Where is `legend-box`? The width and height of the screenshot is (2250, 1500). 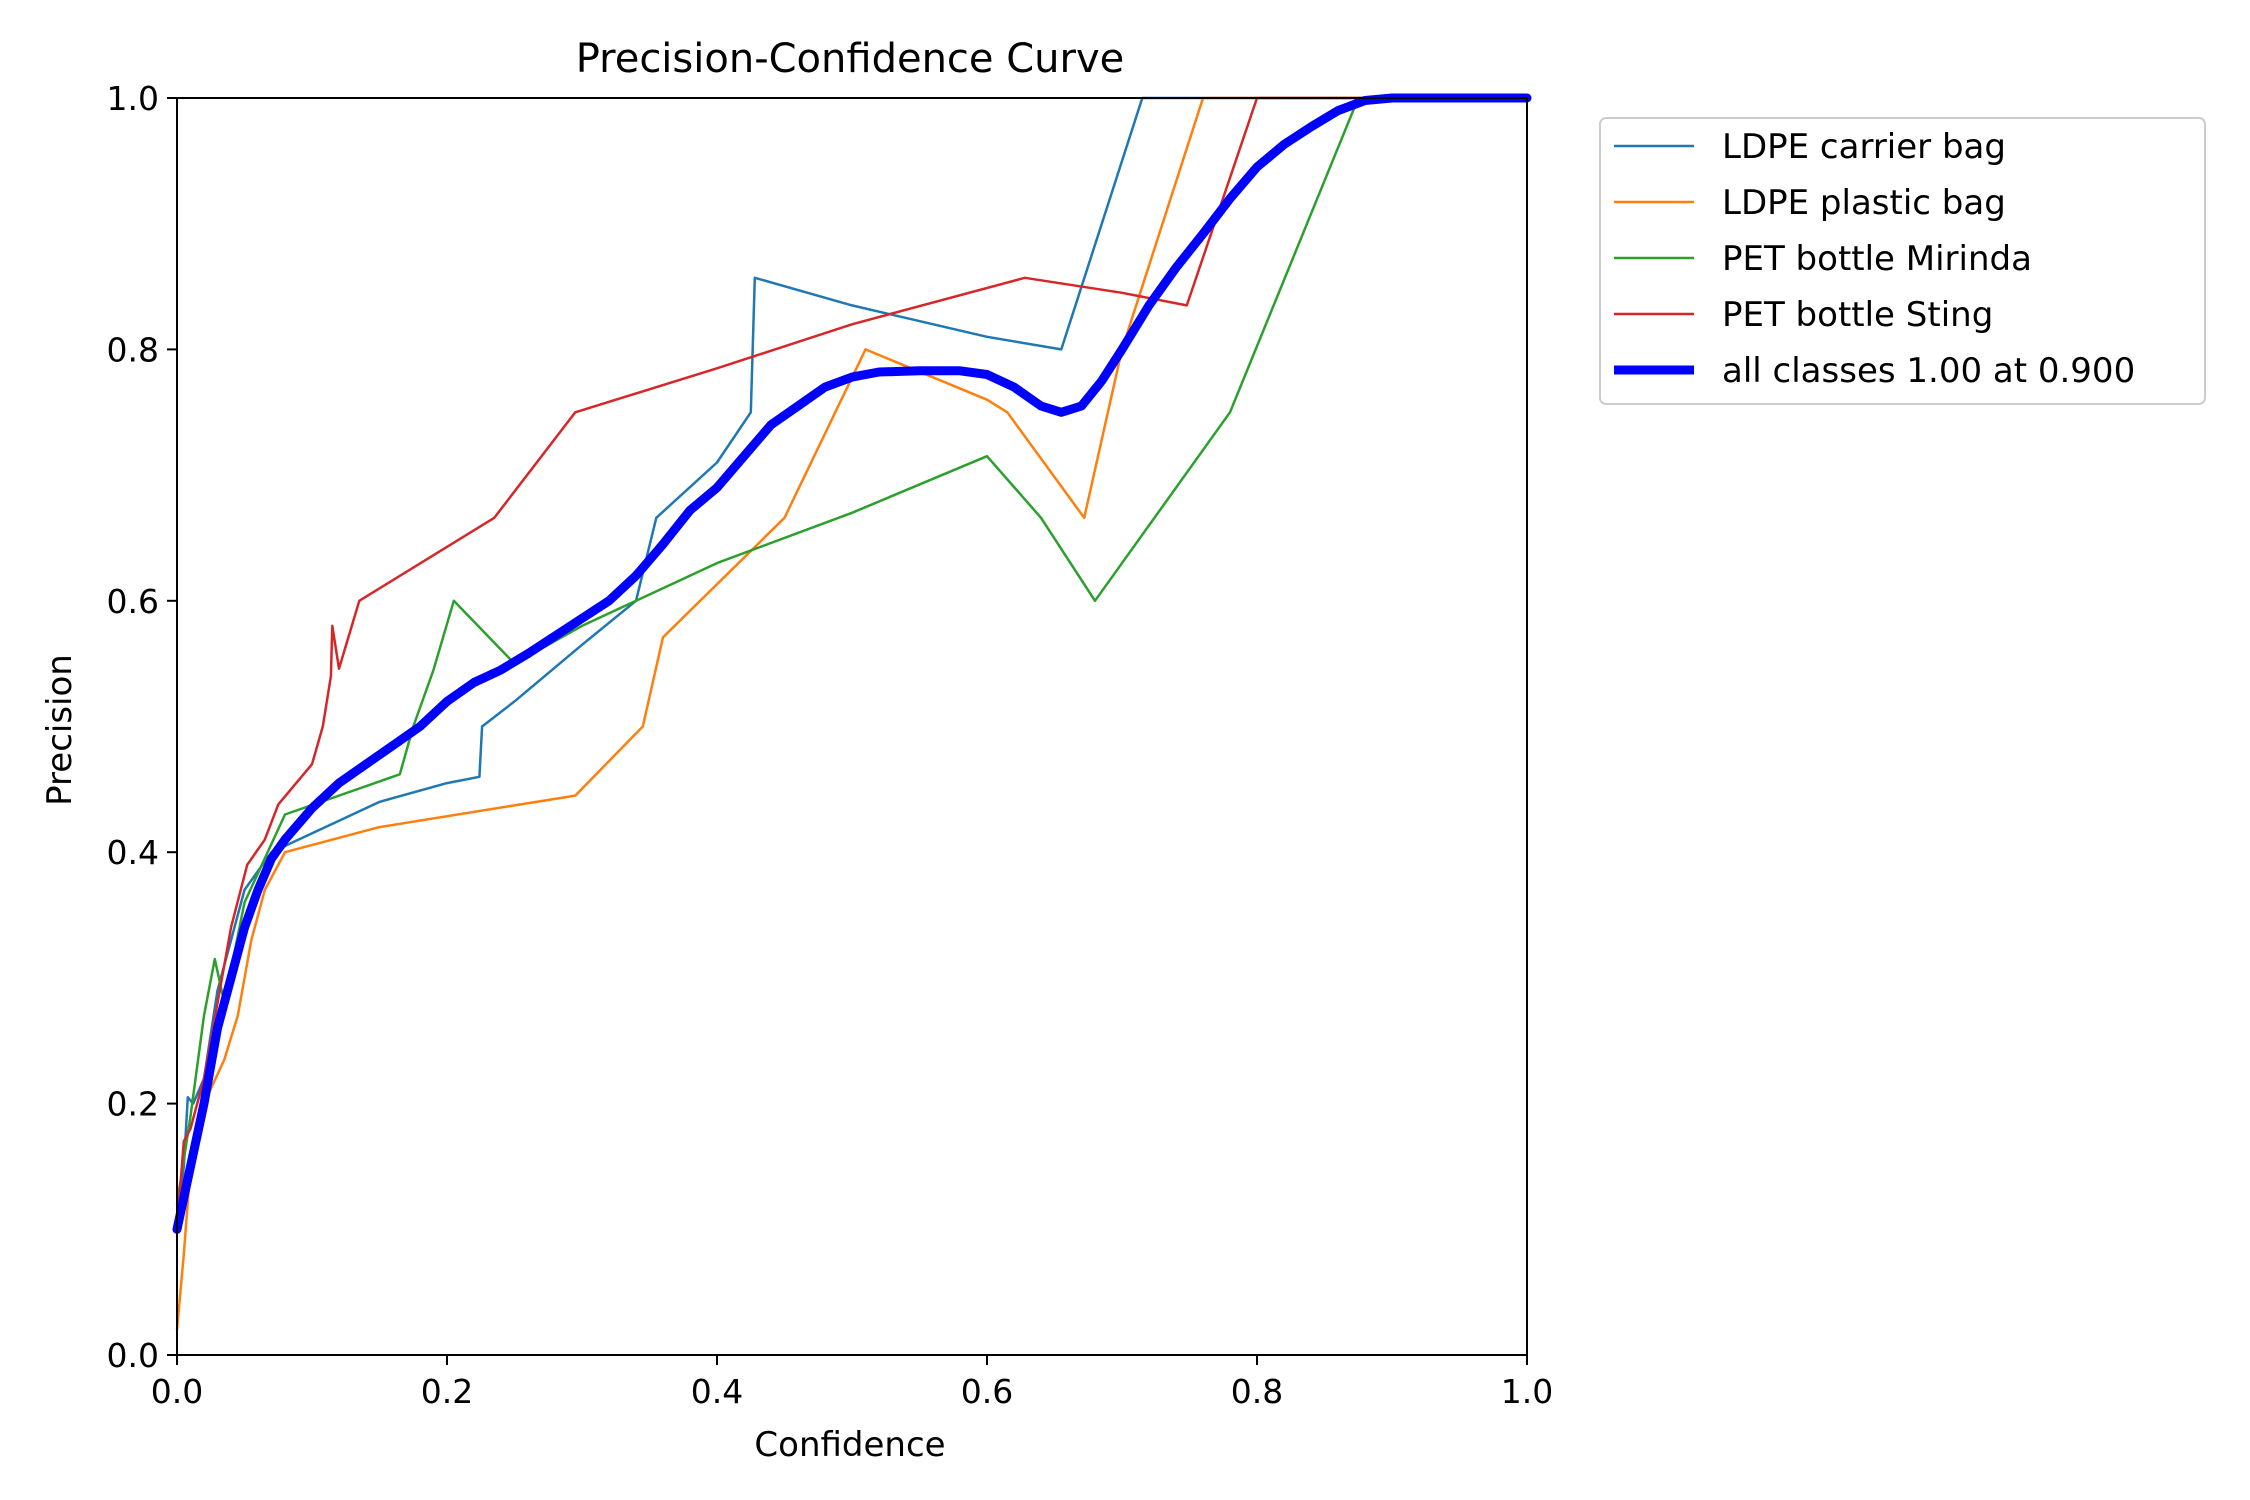
legend-box is located at coordinates (1902, 261).